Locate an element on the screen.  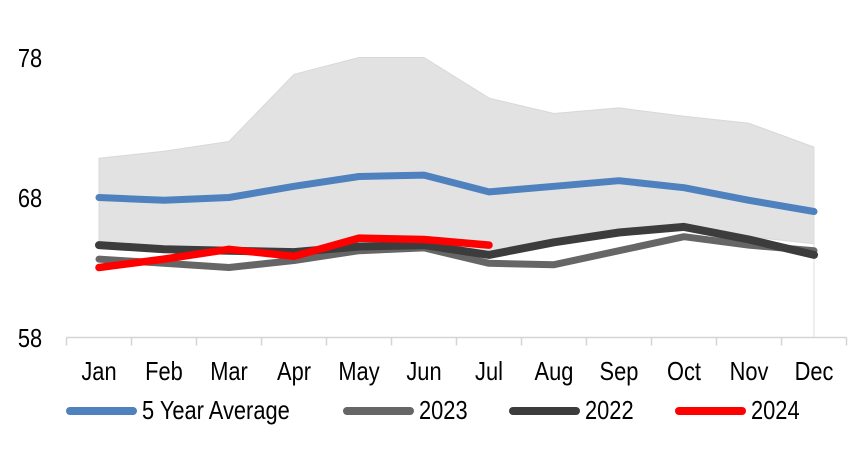
y-axis-label-68: 68 is located at coordinates (30, 197).